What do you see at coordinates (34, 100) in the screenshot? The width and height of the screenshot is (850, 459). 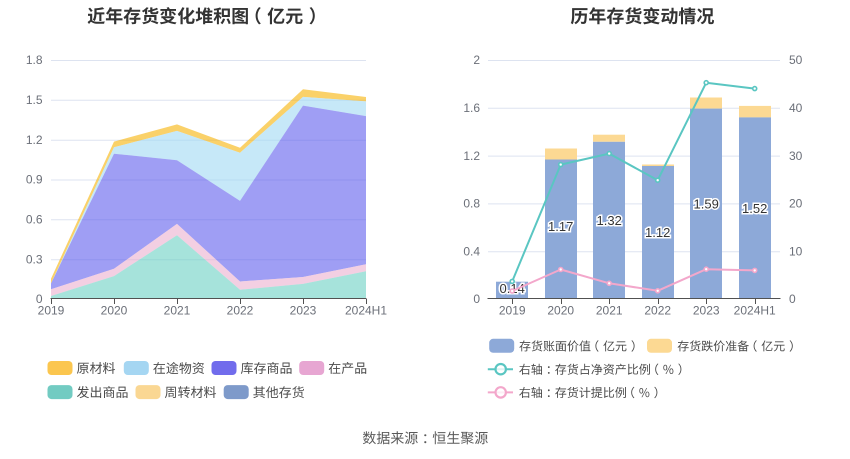 I see `svg-text: 1.5` at bounding box center [34, 100].